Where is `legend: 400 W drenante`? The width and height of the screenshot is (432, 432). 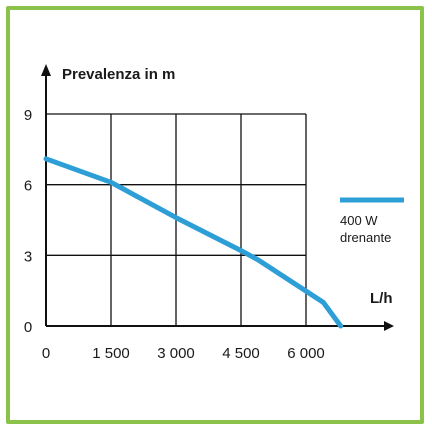
legend: 400 W drenante is located at coordinates (372, 221).